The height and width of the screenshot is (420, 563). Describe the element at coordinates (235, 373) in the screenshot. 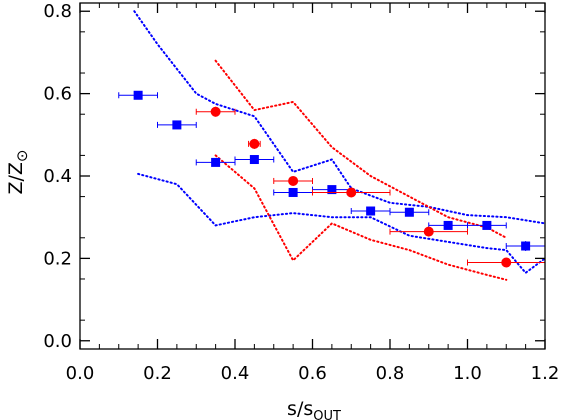

I see `x-tick-label: 0.4` at that location.